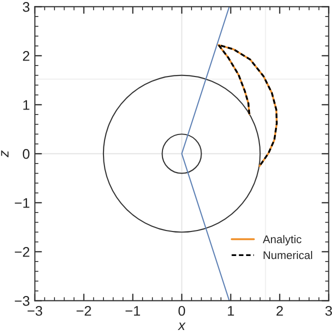 Image resolution: width=332 pixels, height=336 pixels. What do you see at coordinates (133, 311) in the screenshot?
I see `x-tick-label: −1` at bounding box center [133, 311].